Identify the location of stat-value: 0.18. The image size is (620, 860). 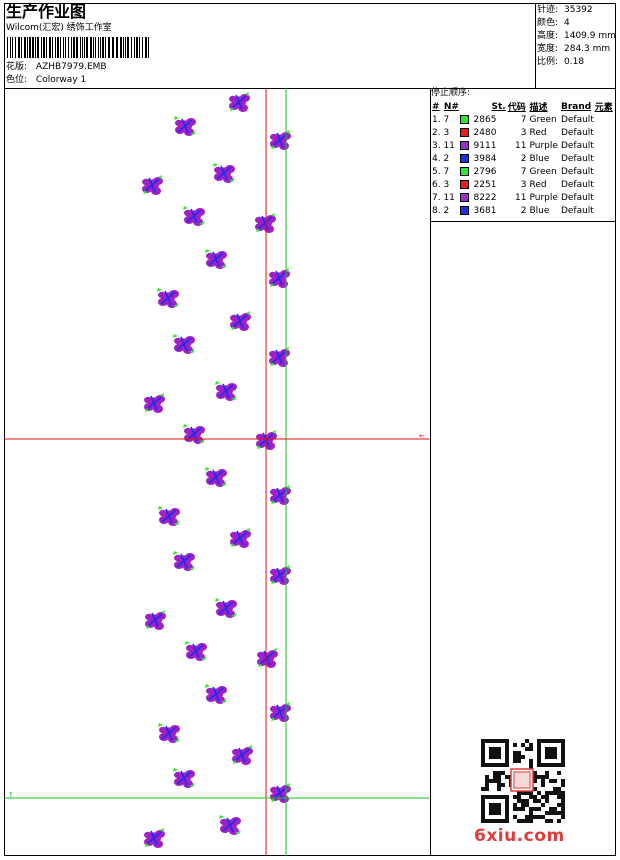
(574, 62).